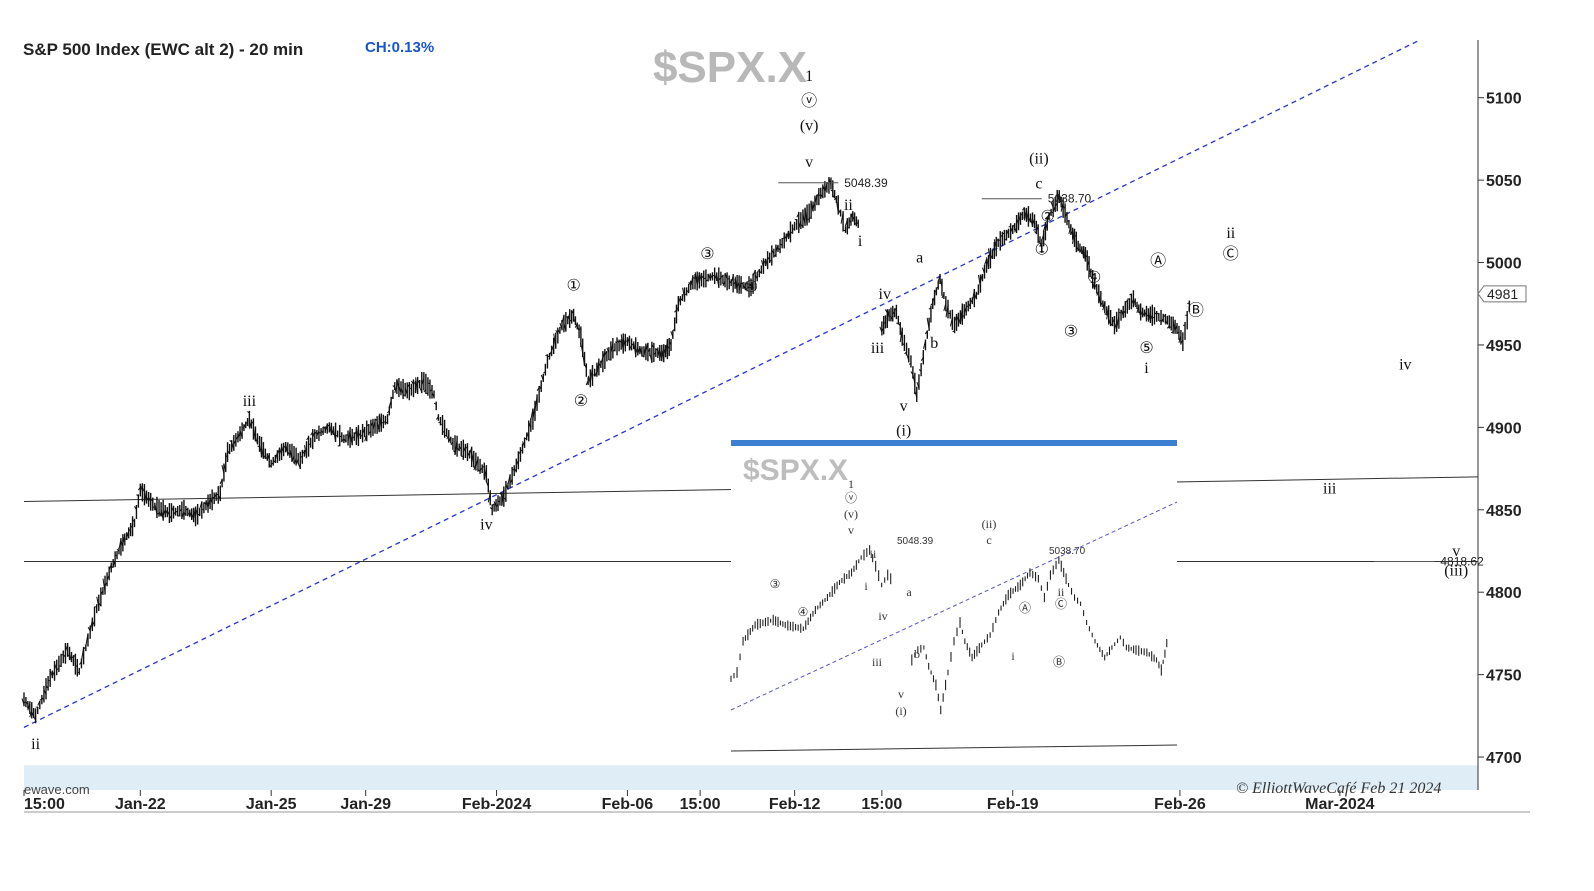  What do you see at coordinates (901, 694) in the screenshot?
I see `inset-wave-label: v` at bounding box center [901, 694].